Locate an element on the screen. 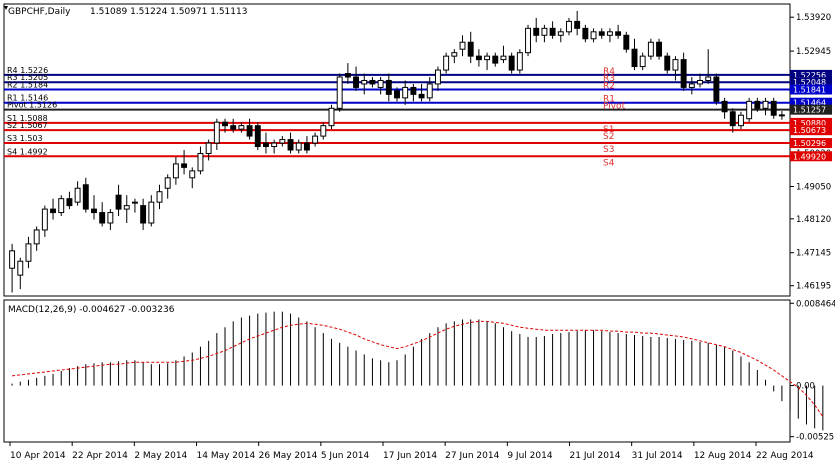  pivot-price-box-label-s2: 1.50673 is located at coordinates (809, 130).